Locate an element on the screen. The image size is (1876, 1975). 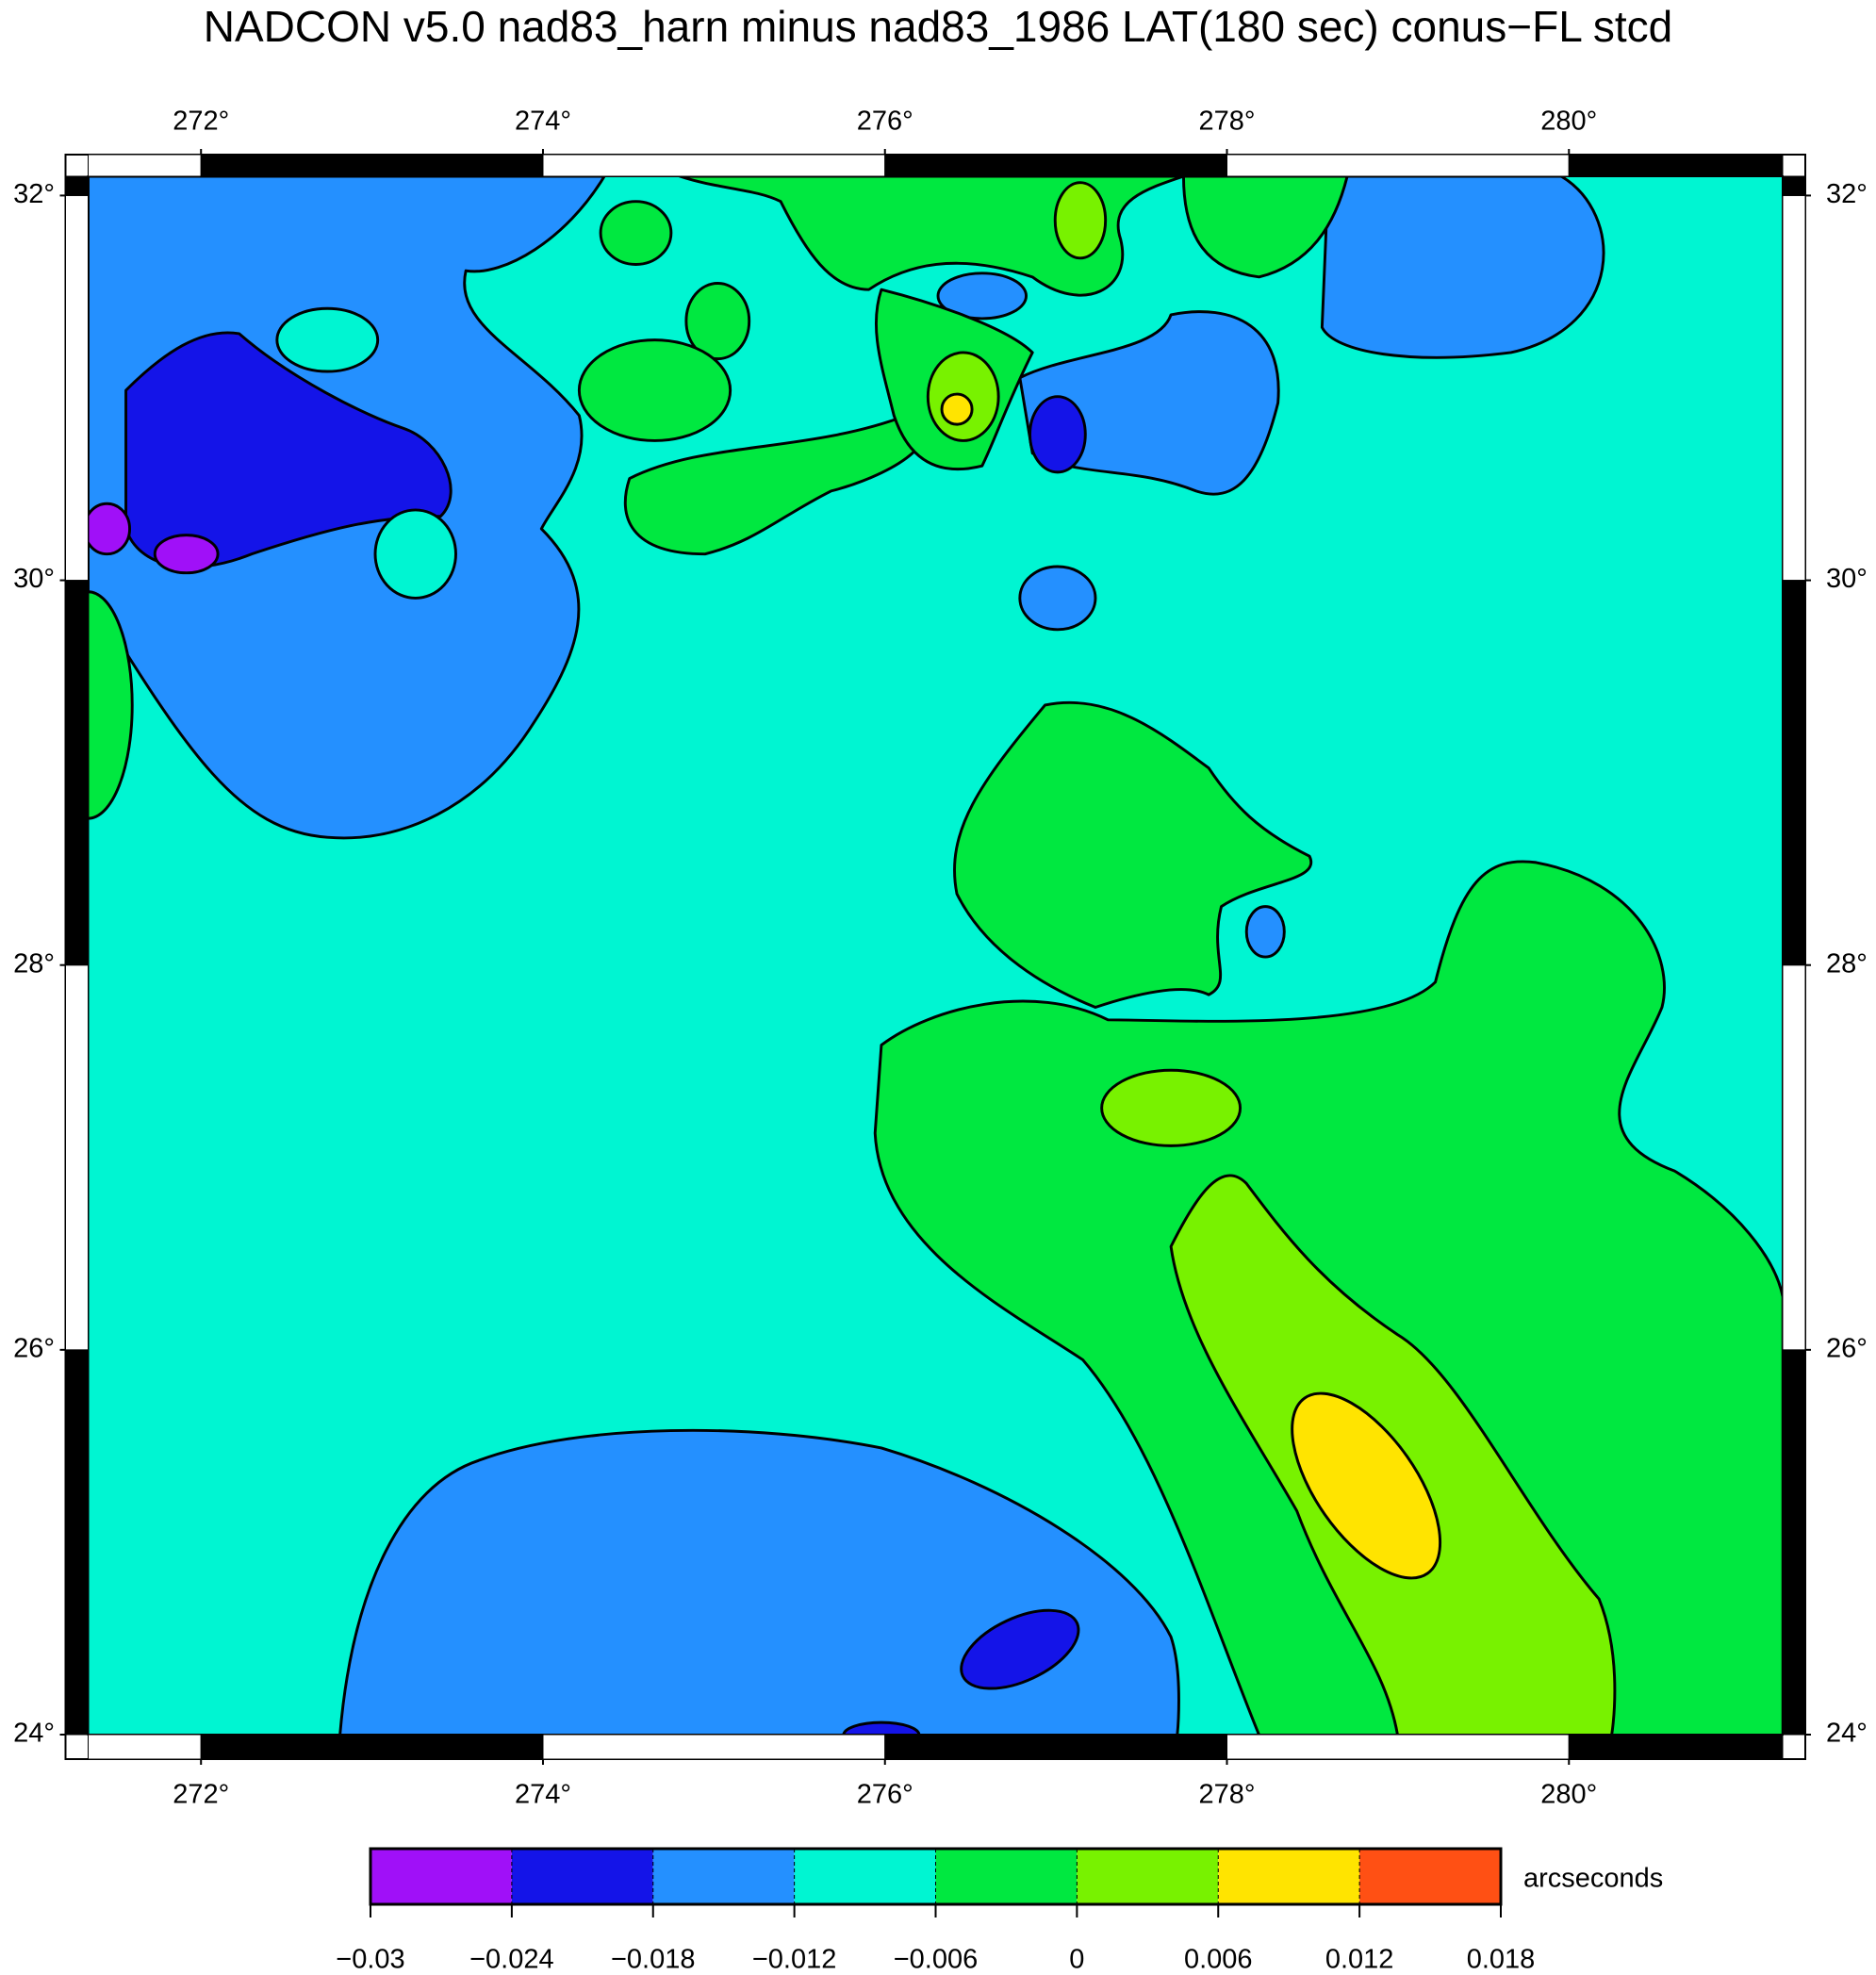
colorbar-tick-label: −0.006 is located at coordinates (937, 1960).